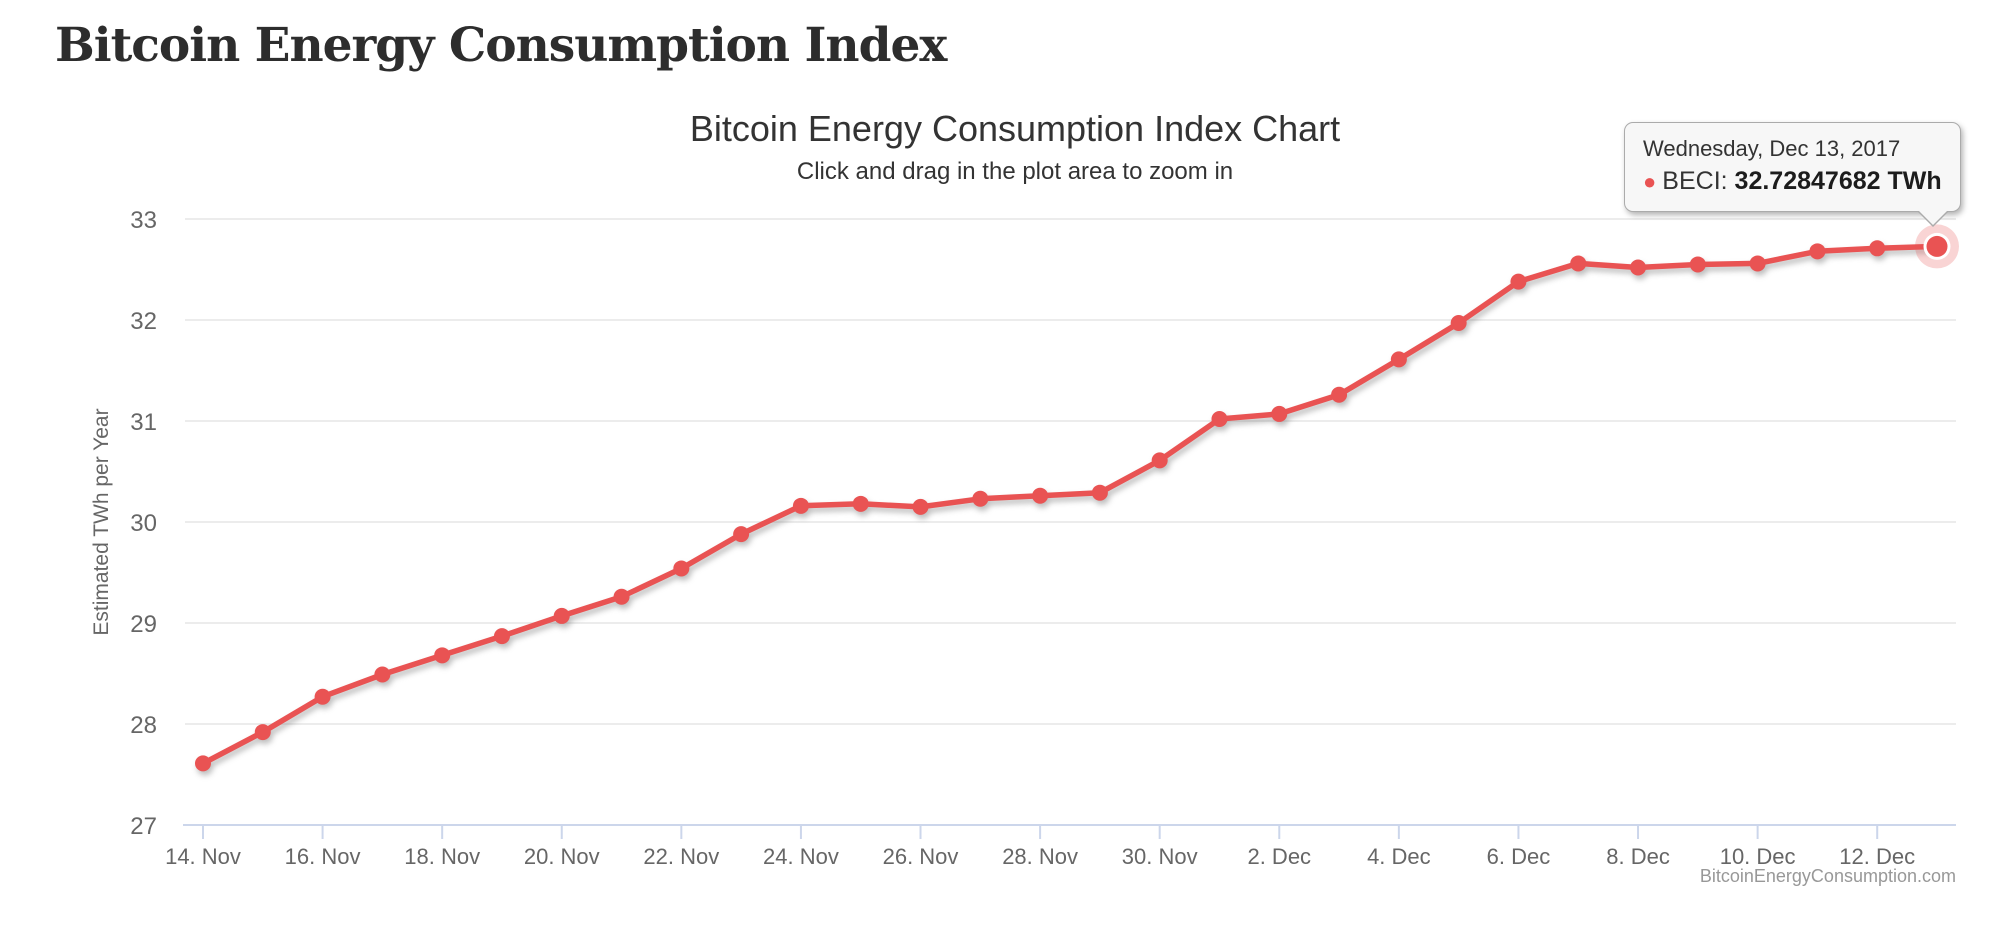  What do you see at coordinates (1933, 217) in the screenshot?
I see `tooltip-pointer-fill` at bounding box center [1933, 217].